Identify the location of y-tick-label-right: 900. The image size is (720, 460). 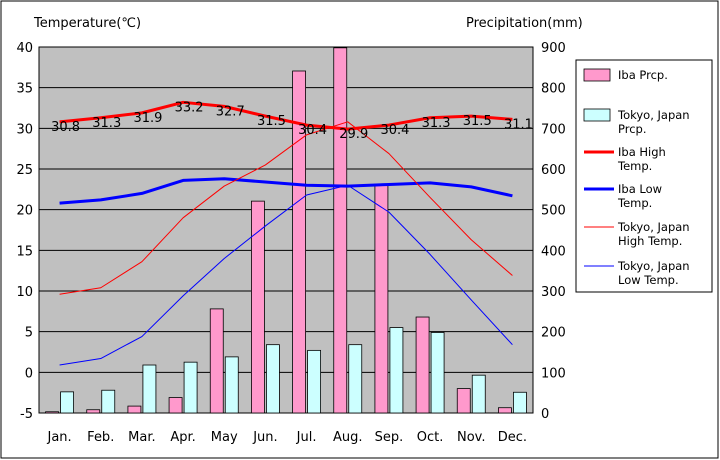
(553, 48).